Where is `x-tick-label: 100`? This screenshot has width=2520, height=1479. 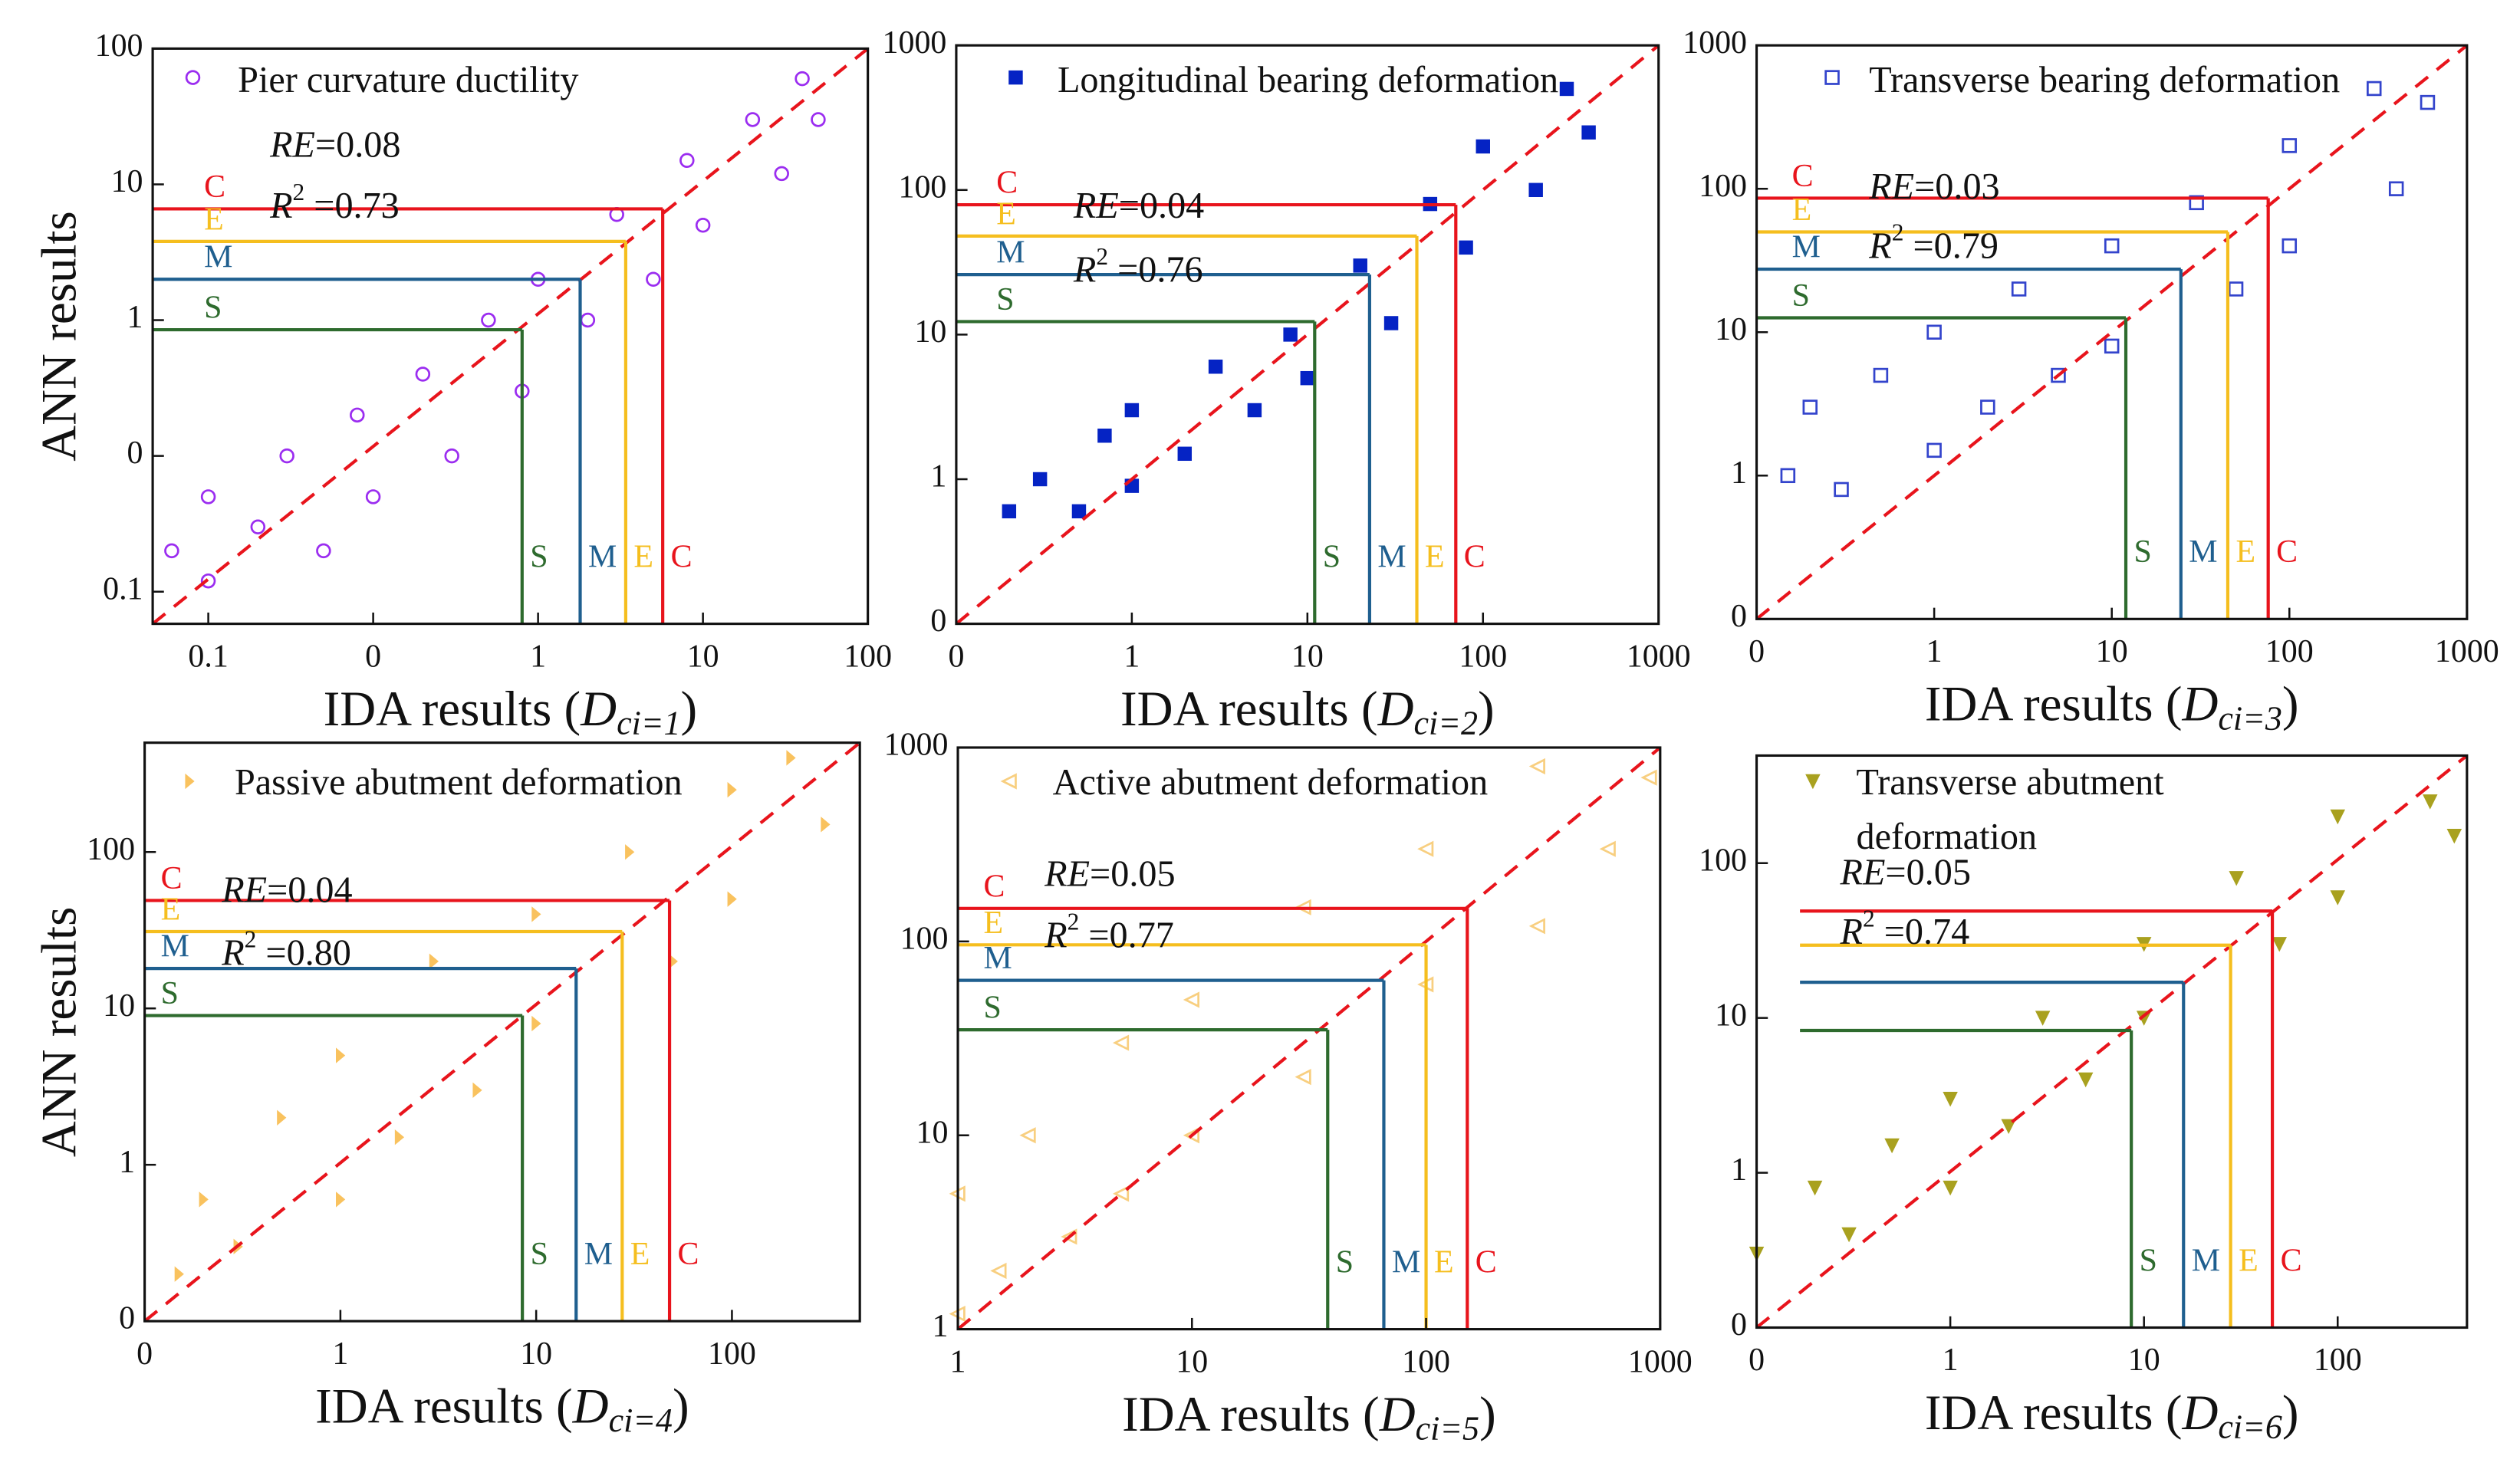 x-tick-label: 100 is located at coordinates (868, 656).